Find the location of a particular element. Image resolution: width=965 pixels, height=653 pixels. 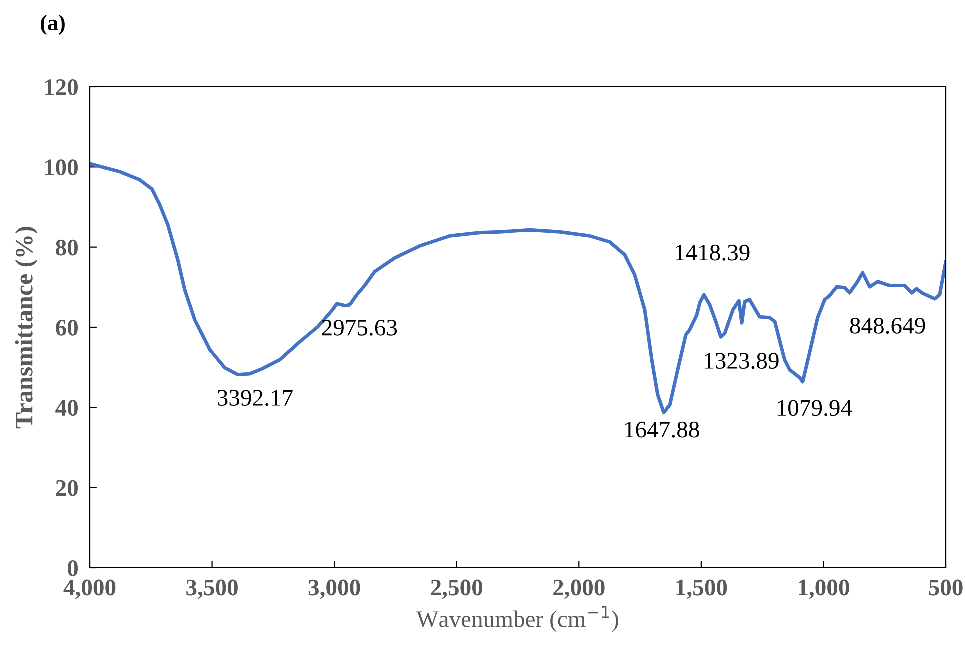

annotation: 2975.63 is located at coordinates (360, 328).